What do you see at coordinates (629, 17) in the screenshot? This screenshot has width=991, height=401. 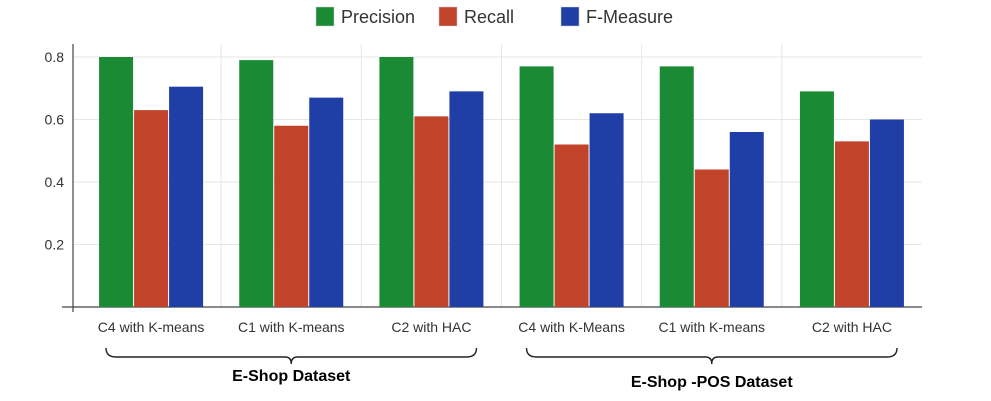 I see `legend-label-f-measure: F-Measure` at bounding box center [629, 17].